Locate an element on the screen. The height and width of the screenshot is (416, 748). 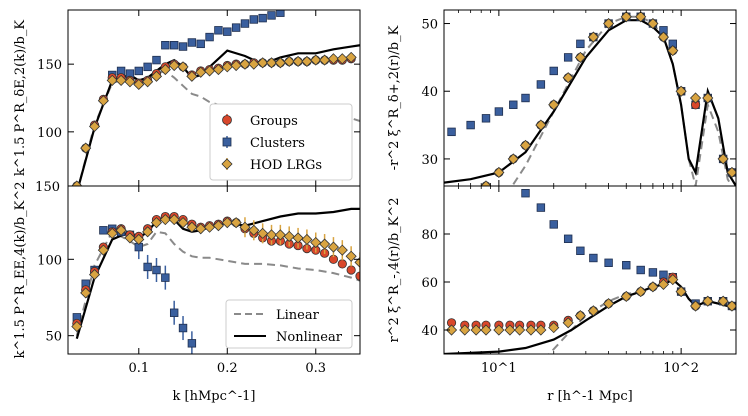
legend-label-groups: Groups is located at coordinates (274, 121).